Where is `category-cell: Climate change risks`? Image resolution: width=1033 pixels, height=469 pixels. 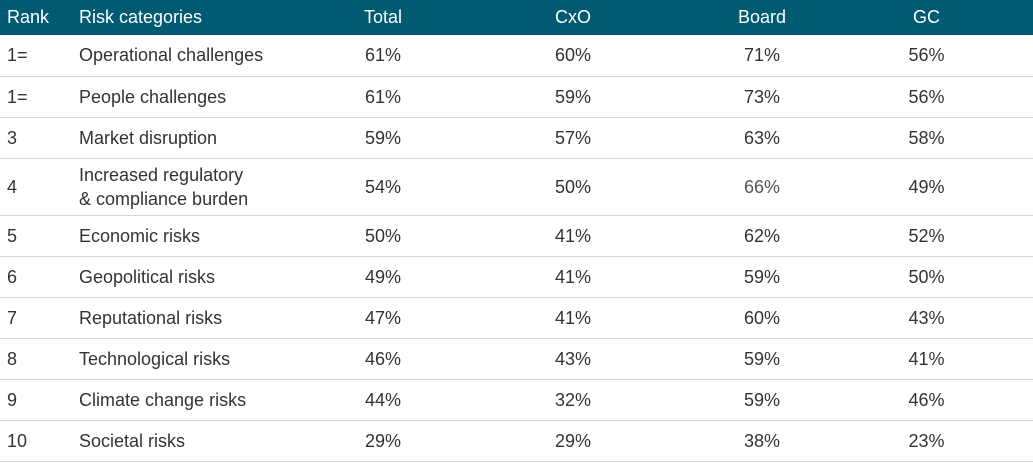
category-cell: Climate change risks is located at coordinates (201, 400).